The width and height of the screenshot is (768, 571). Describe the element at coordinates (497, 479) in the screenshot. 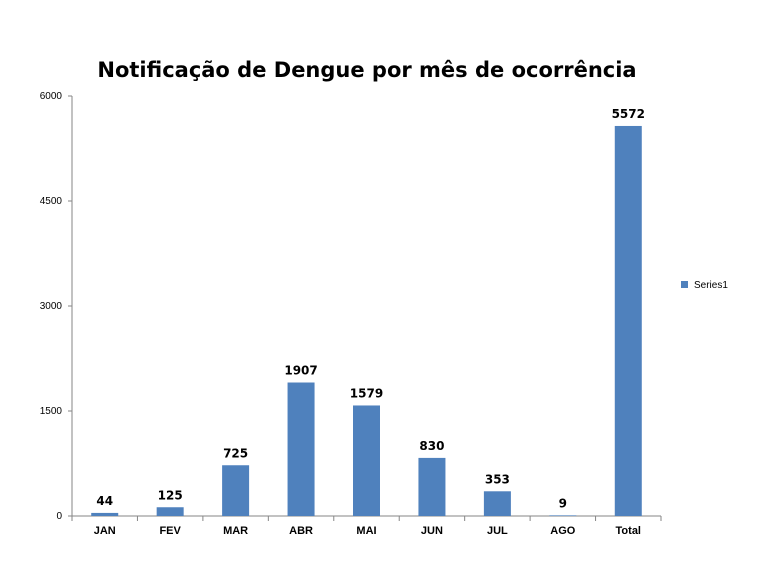

I see `data-label: 353` at that location.